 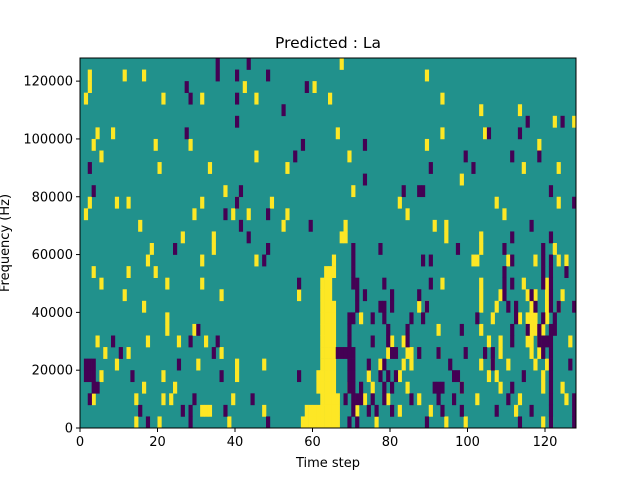 I want to click on y-tick-label: 60000, so click(x=52, y=255).